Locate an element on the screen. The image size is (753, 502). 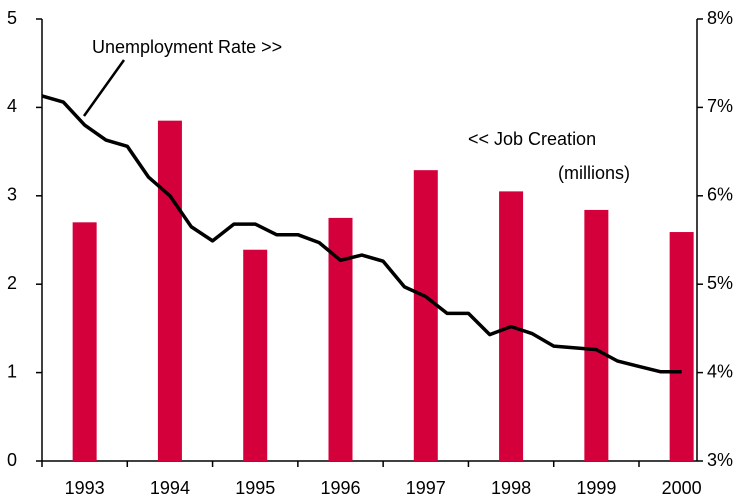
x-tick-label: 1998 is located at coordinates (511, 488).